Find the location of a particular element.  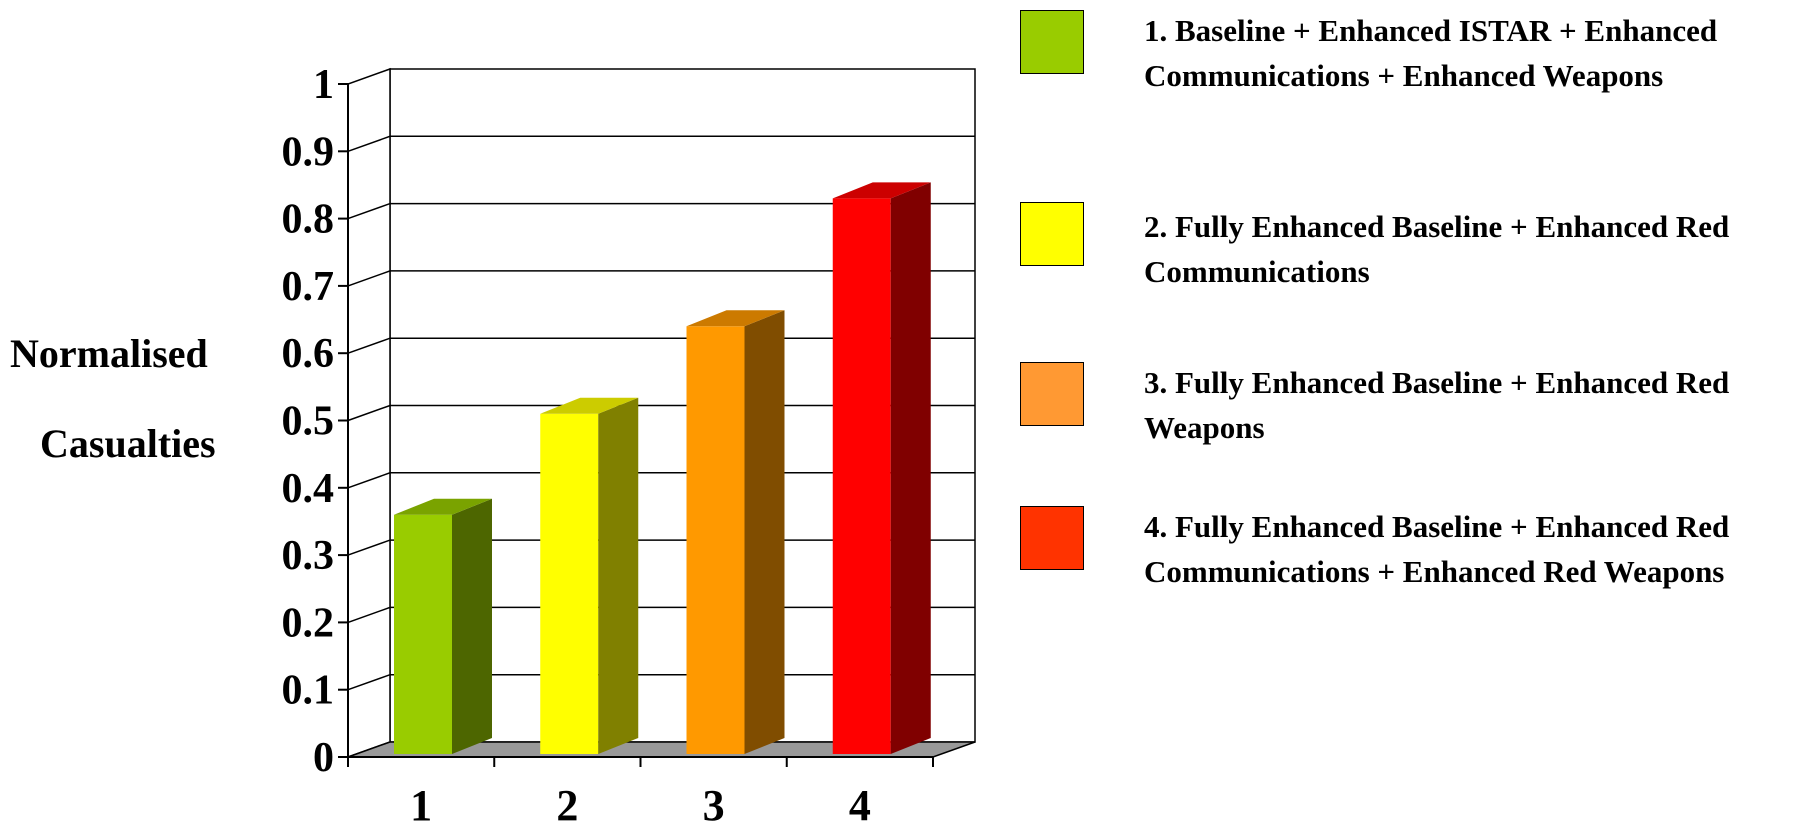

x-tick-label: 4 is located at coordinates (860, 802).